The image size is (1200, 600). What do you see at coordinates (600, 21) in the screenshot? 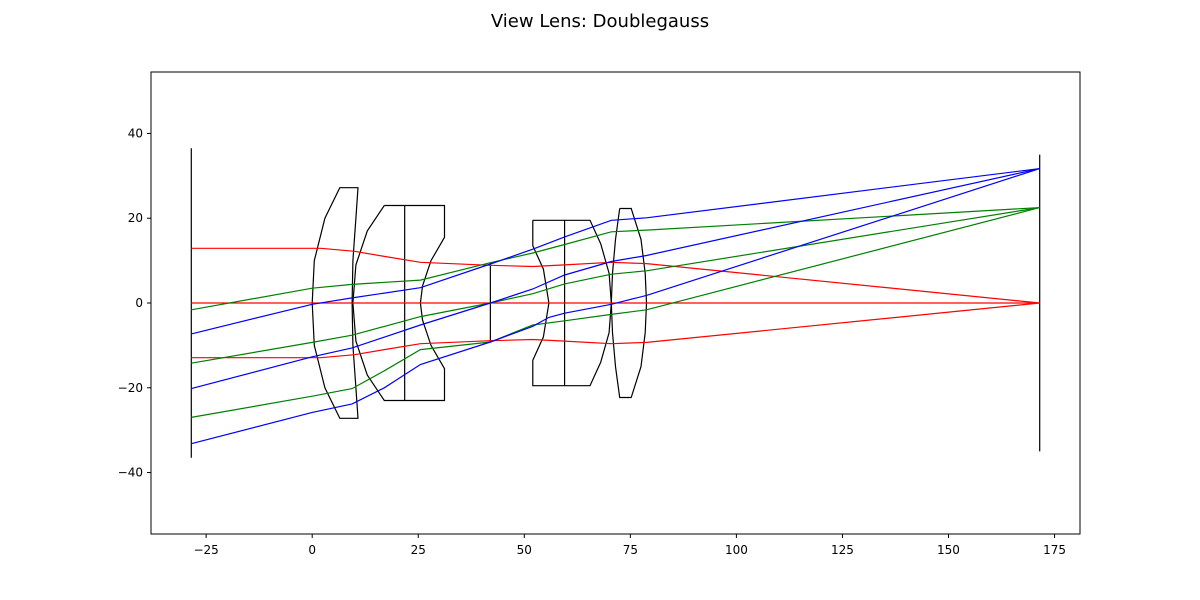
I see `figure-title: View Lens: Doublegauss` at bounding box center [600, 21].